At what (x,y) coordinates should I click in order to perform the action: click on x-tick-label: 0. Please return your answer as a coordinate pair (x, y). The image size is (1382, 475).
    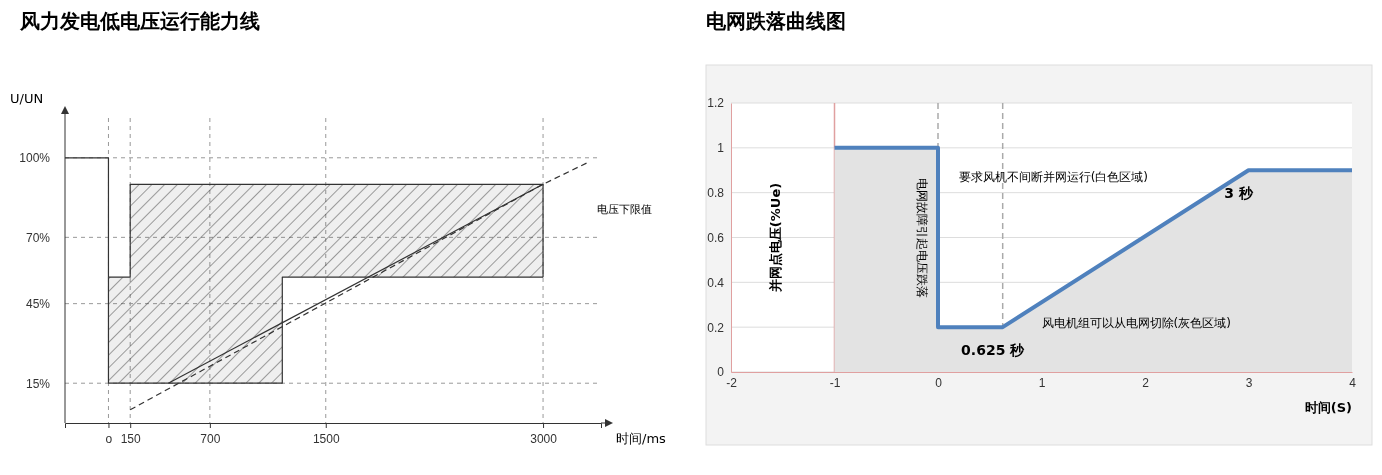
    Looking at the image, I should click on (939, 383).